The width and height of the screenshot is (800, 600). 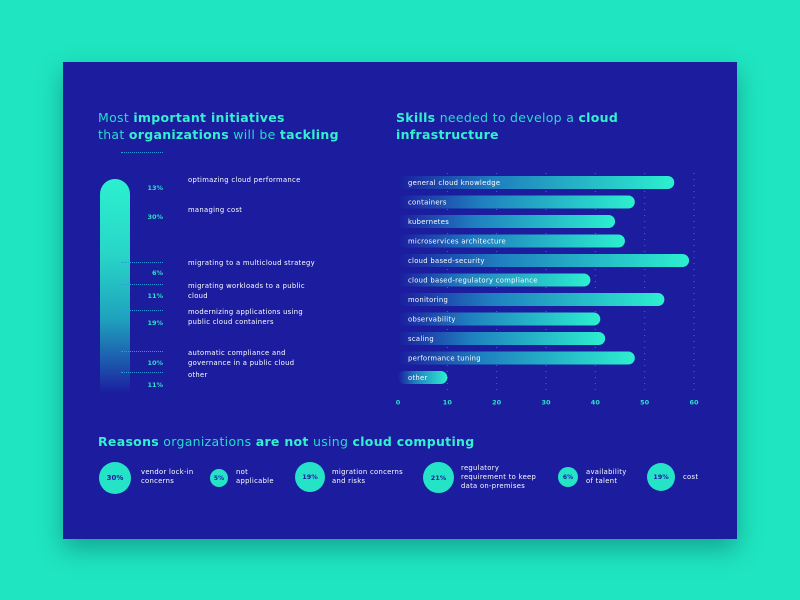 I want to click on title-highlight: cloud, so click(x=598, y=117).